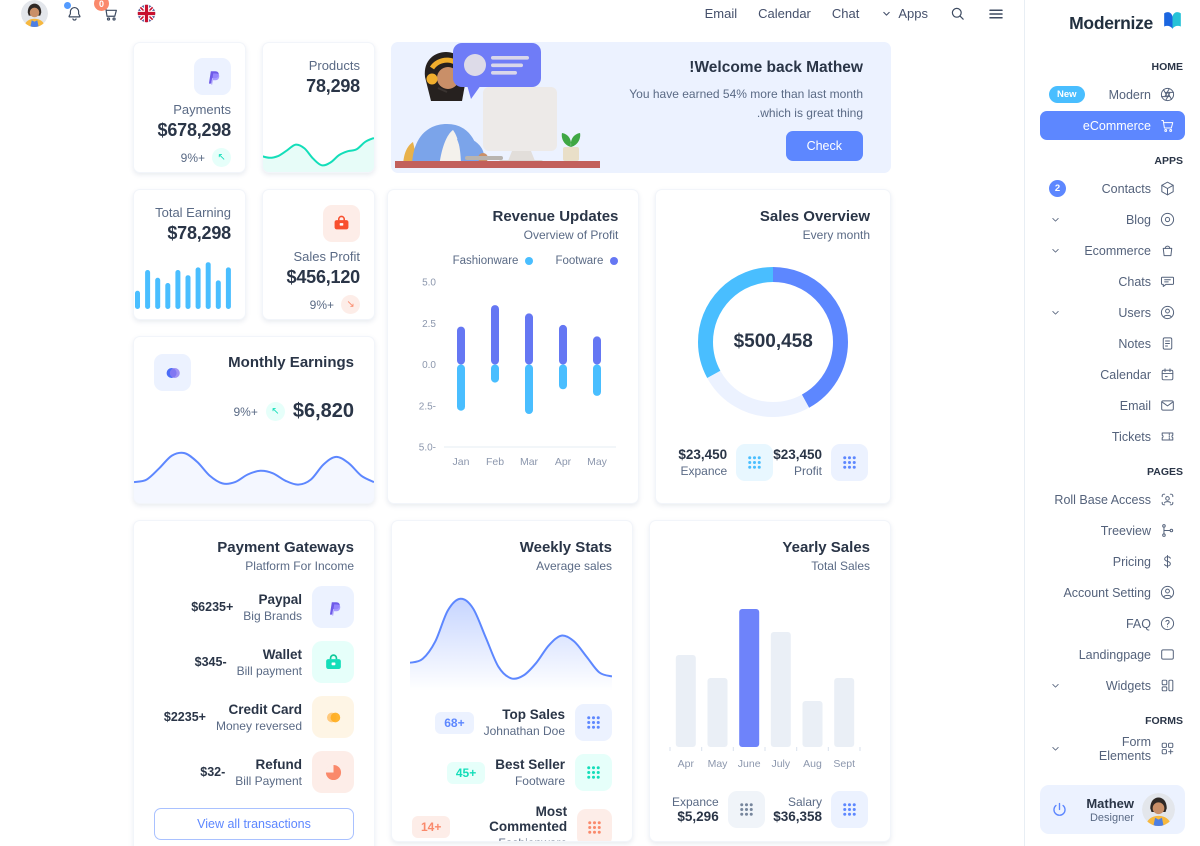  What do you see at coordinates (1111, 817) in the screenshot?
I see `profile-role: Designer` at bounding box center [1111, 817].